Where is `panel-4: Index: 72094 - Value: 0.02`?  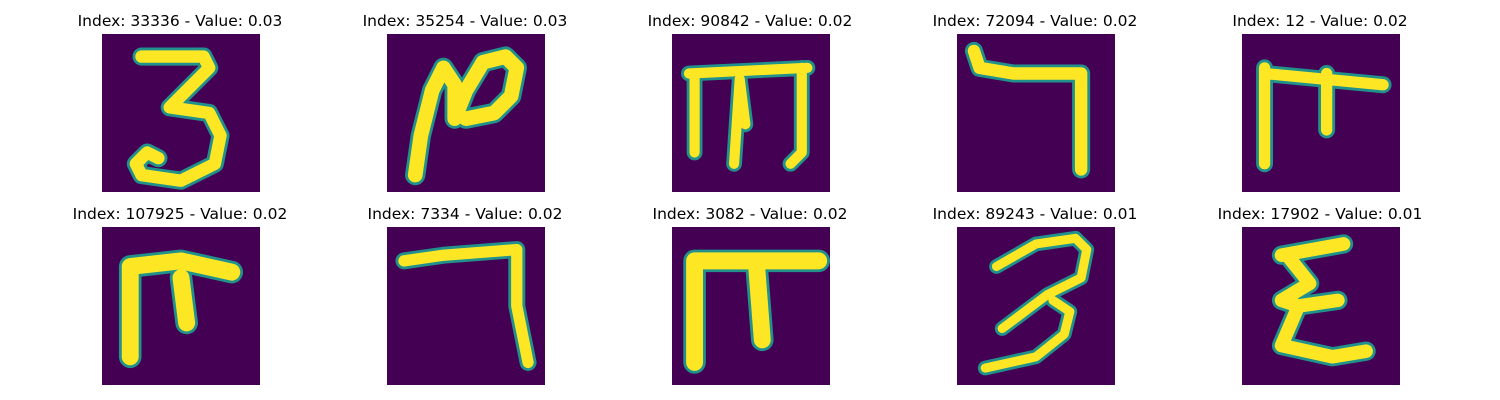 panel-4: Index: 72094 - Value: 0.02 is located at coordinates (1035, 102).